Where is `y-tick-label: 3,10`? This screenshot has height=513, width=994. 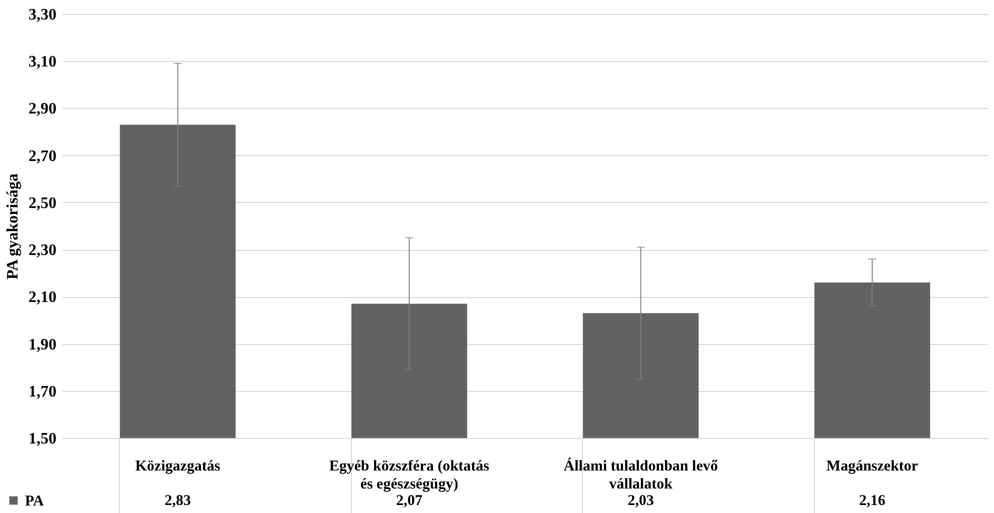 y-tick-label: 3,10 is located at coordinates (42, 62).